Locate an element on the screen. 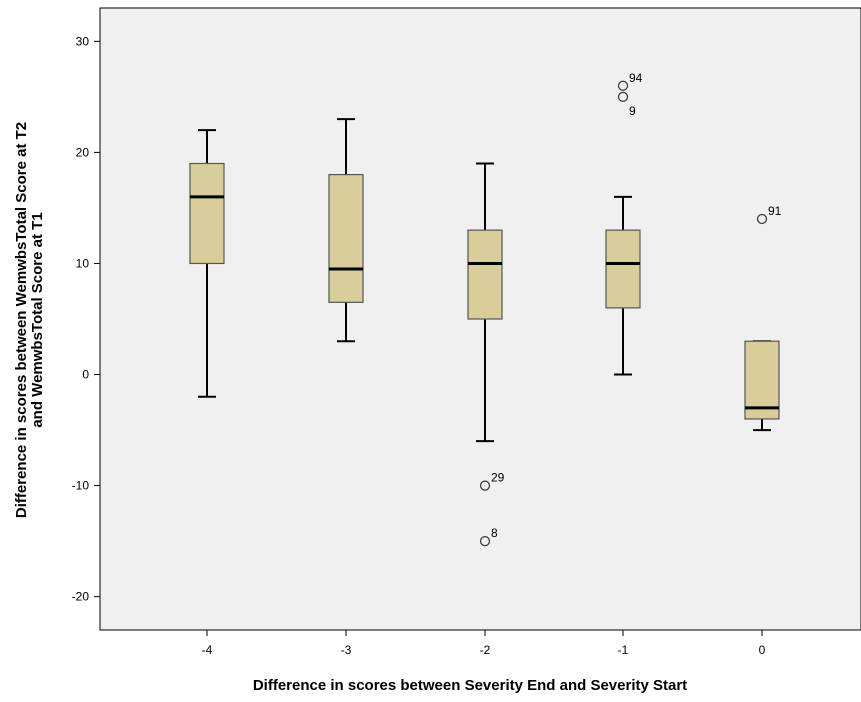 This screenshot has height=702, width=861. y-tick-label: 30 is located at coordinates (83, 41).